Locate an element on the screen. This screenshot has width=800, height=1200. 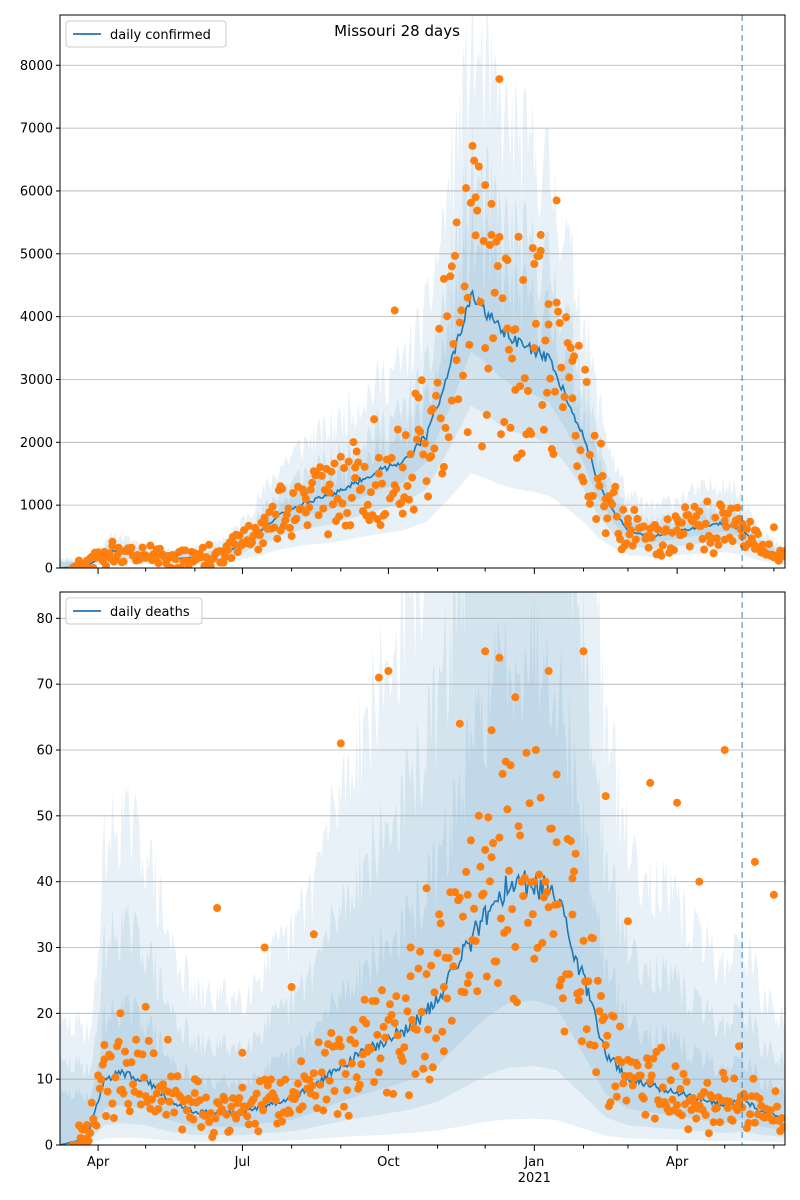
y-tick-label: 80 is located at coordinates (44, 619).